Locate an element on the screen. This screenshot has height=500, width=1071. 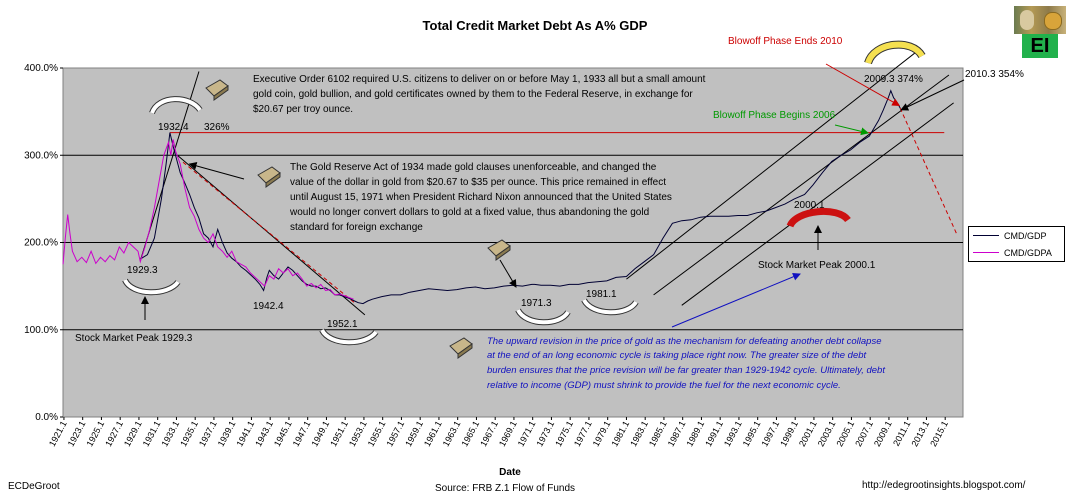
legend-item-cmd-gdp: CMD/GDP is located at coordinates (1016, 235).